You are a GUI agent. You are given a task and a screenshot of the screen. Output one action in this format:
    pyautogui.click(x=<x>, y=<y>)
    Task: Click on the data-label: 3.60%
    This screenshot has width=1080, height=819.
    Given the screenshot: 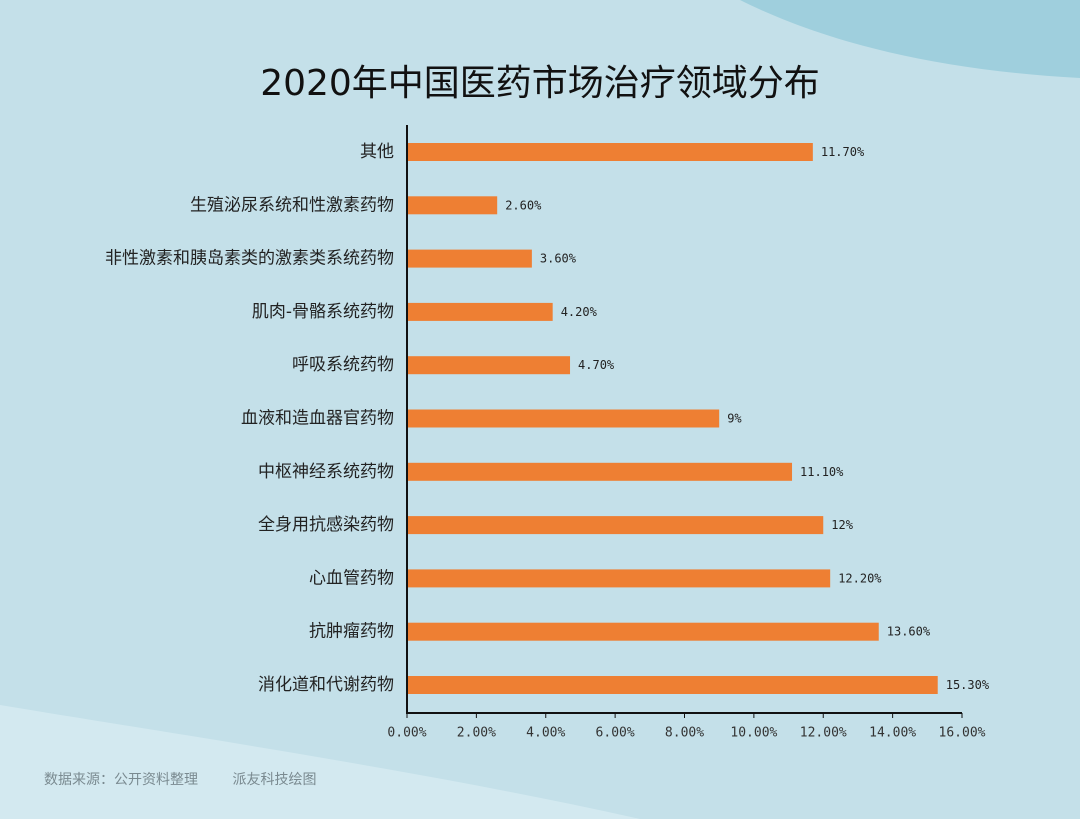 What is the action you would take?
    pyautogui.click(x=558, y=259)
    